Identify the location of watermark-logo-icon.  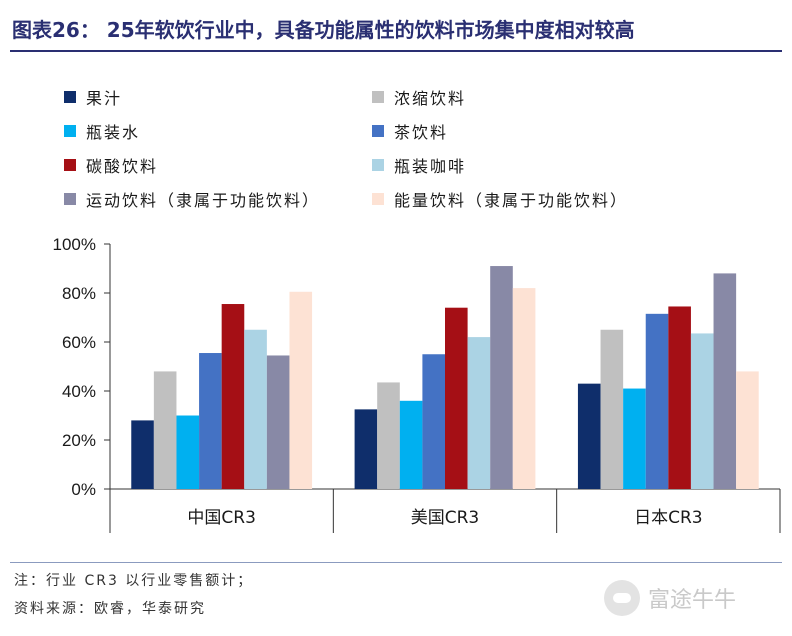
(622, 598).